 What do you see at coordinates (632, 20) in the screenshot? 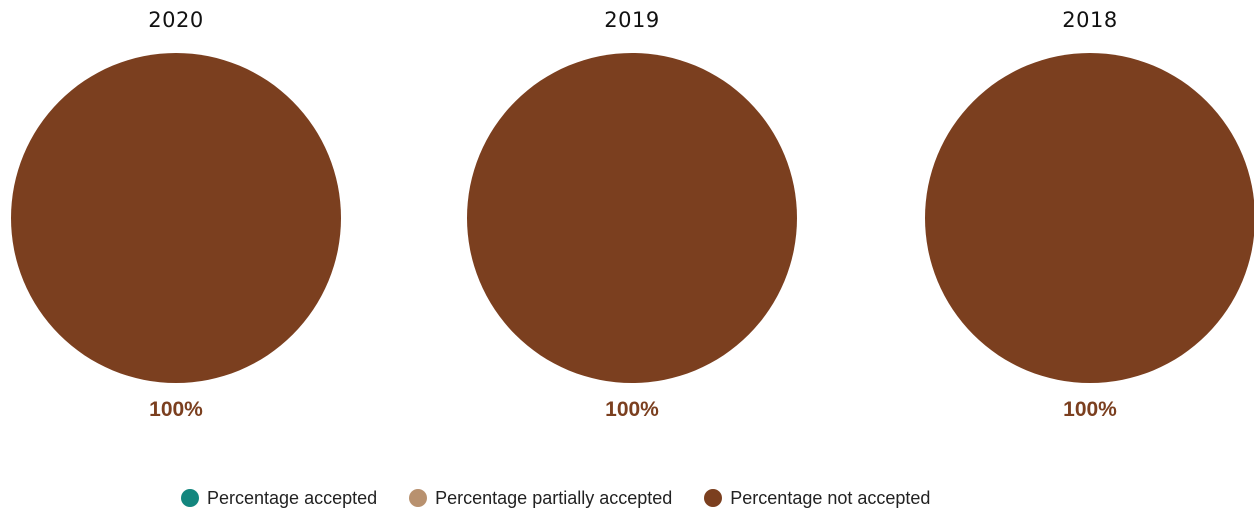
I see `chart-title: 2019` at bounding box center [632, 20].